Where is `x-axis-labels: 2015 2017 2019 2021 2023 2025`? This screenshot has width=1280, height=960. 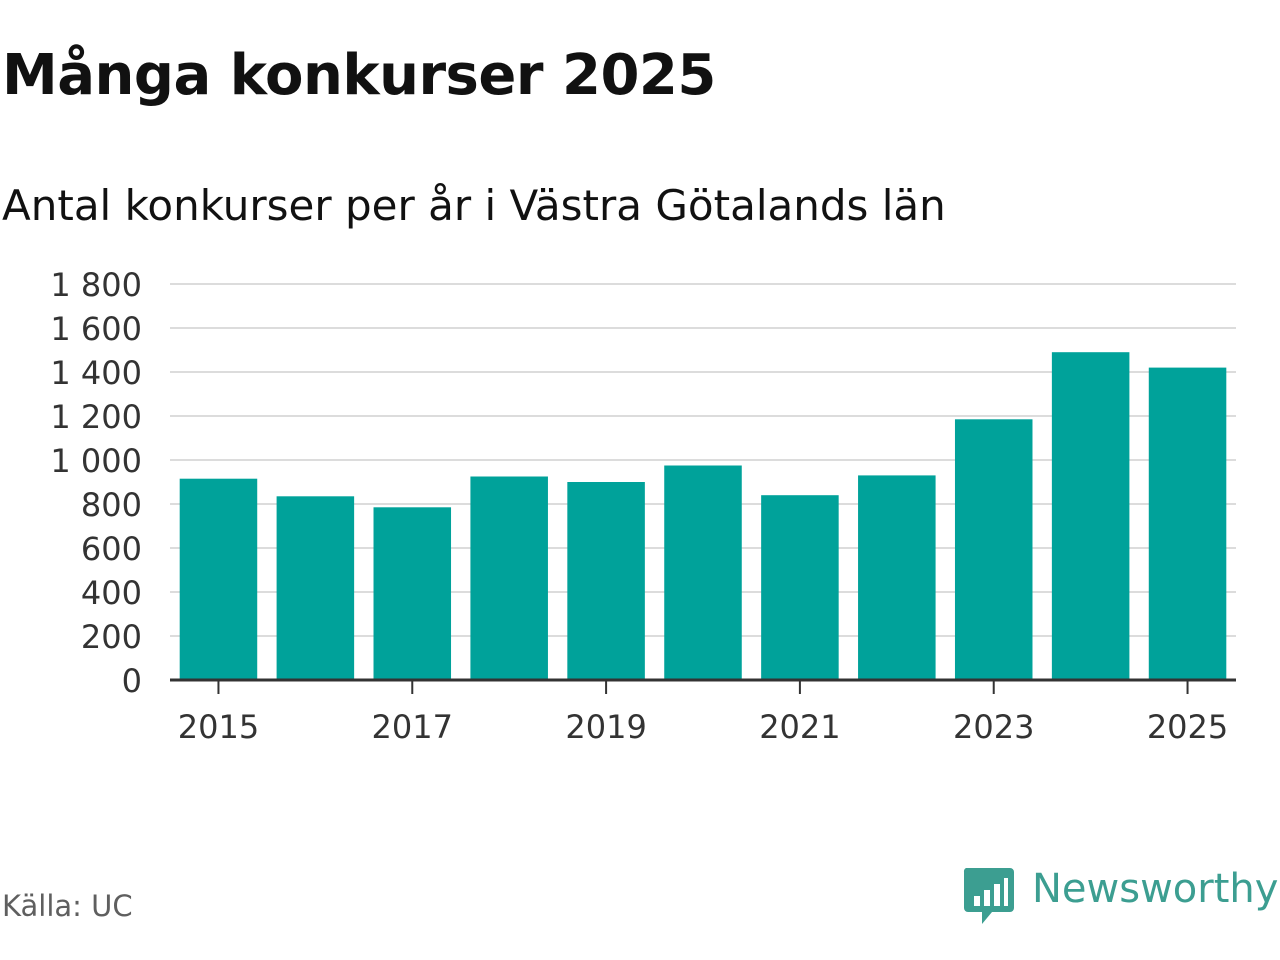
x-axis-labels: 2015 2017 2019 2021 2023 2025 is located at coordinates (703, 727).